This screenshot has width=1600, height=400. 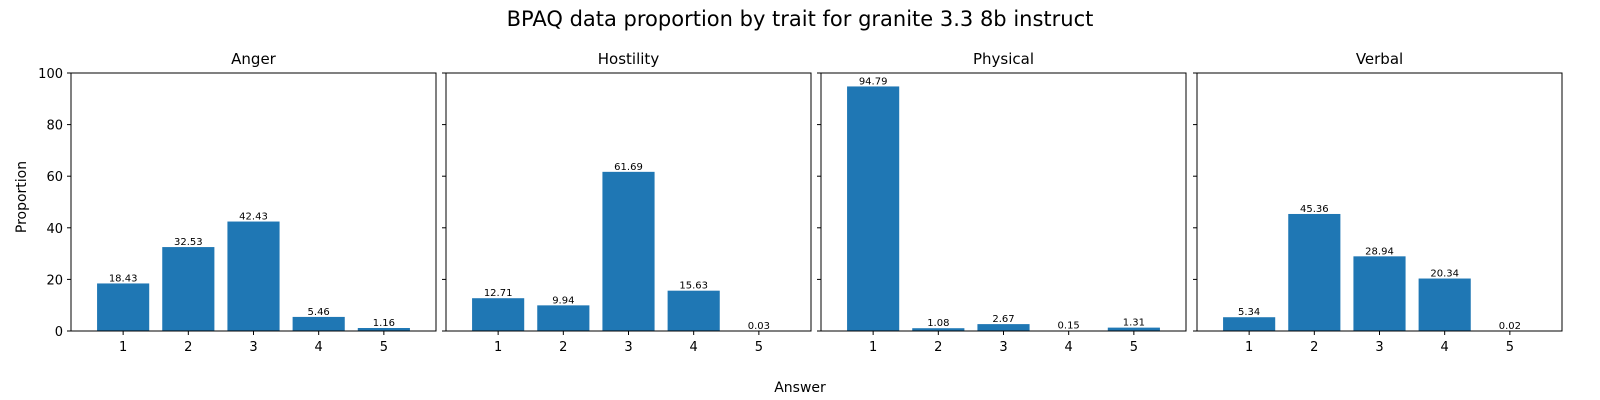 What do you see at coordinates (629, 59) in the screenshot?
I see `panel-title: Hostility` at bounding box center [629, 59].